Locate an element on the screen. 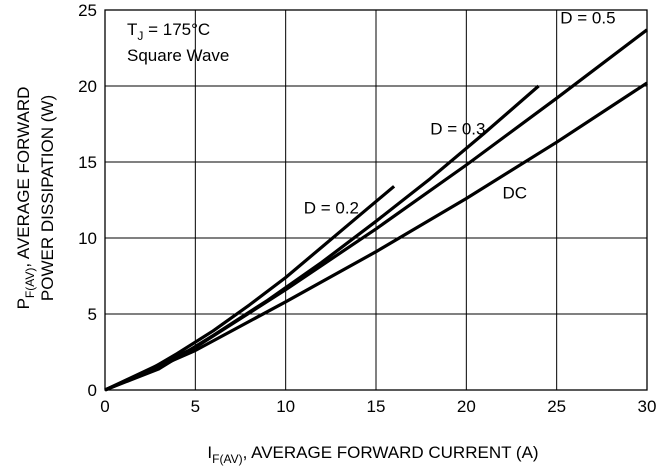 This screenshot has width=668, height=467. x-tick-labels: 0 5 10 15 20 25 30 is located at coordinates (378, 406).